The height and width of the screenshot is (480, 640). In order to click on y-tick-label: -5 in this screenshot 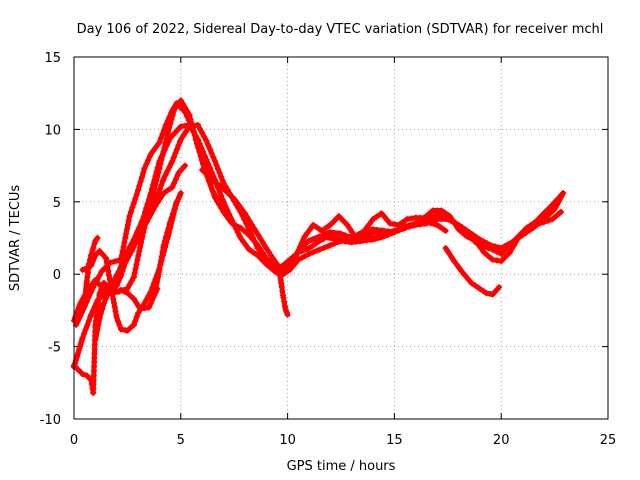, I will do `click(54, 348)`.